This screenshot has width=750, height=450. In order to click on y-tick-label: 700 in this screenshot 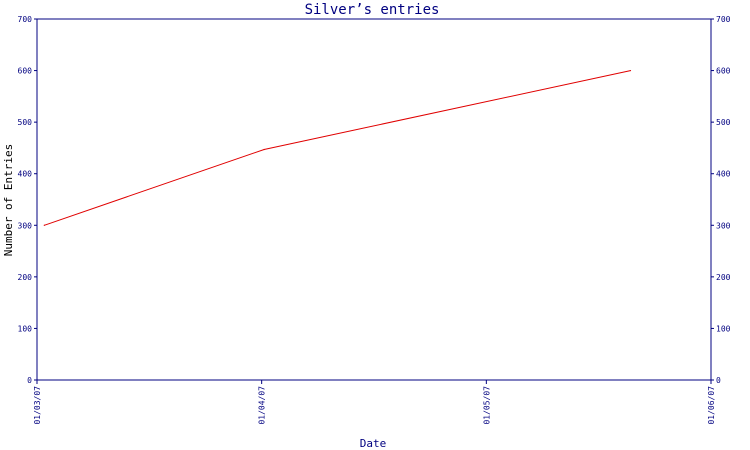, I will do `click(25, 19)`.